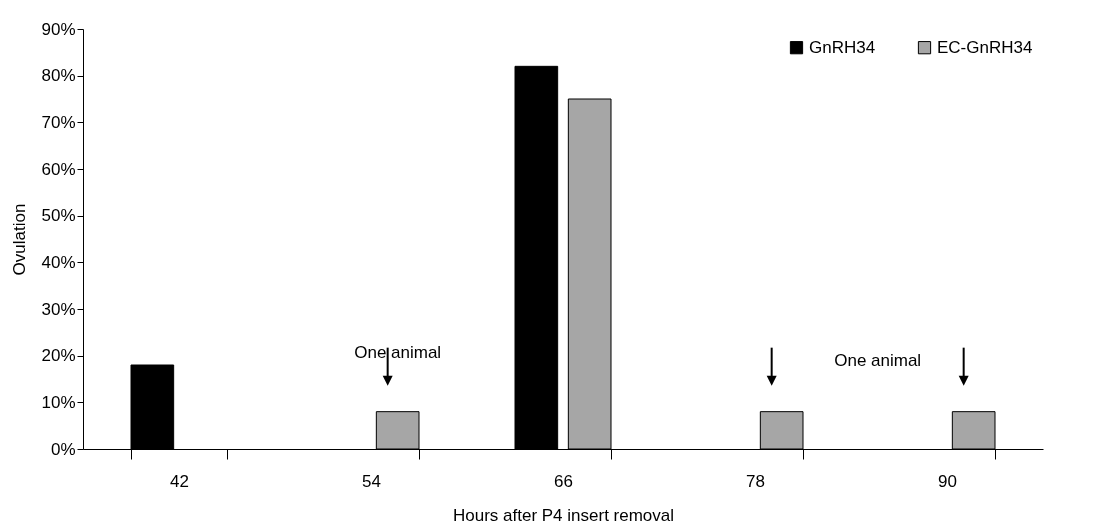  I want to click on x-tick-label: 42, so click(179, 481).